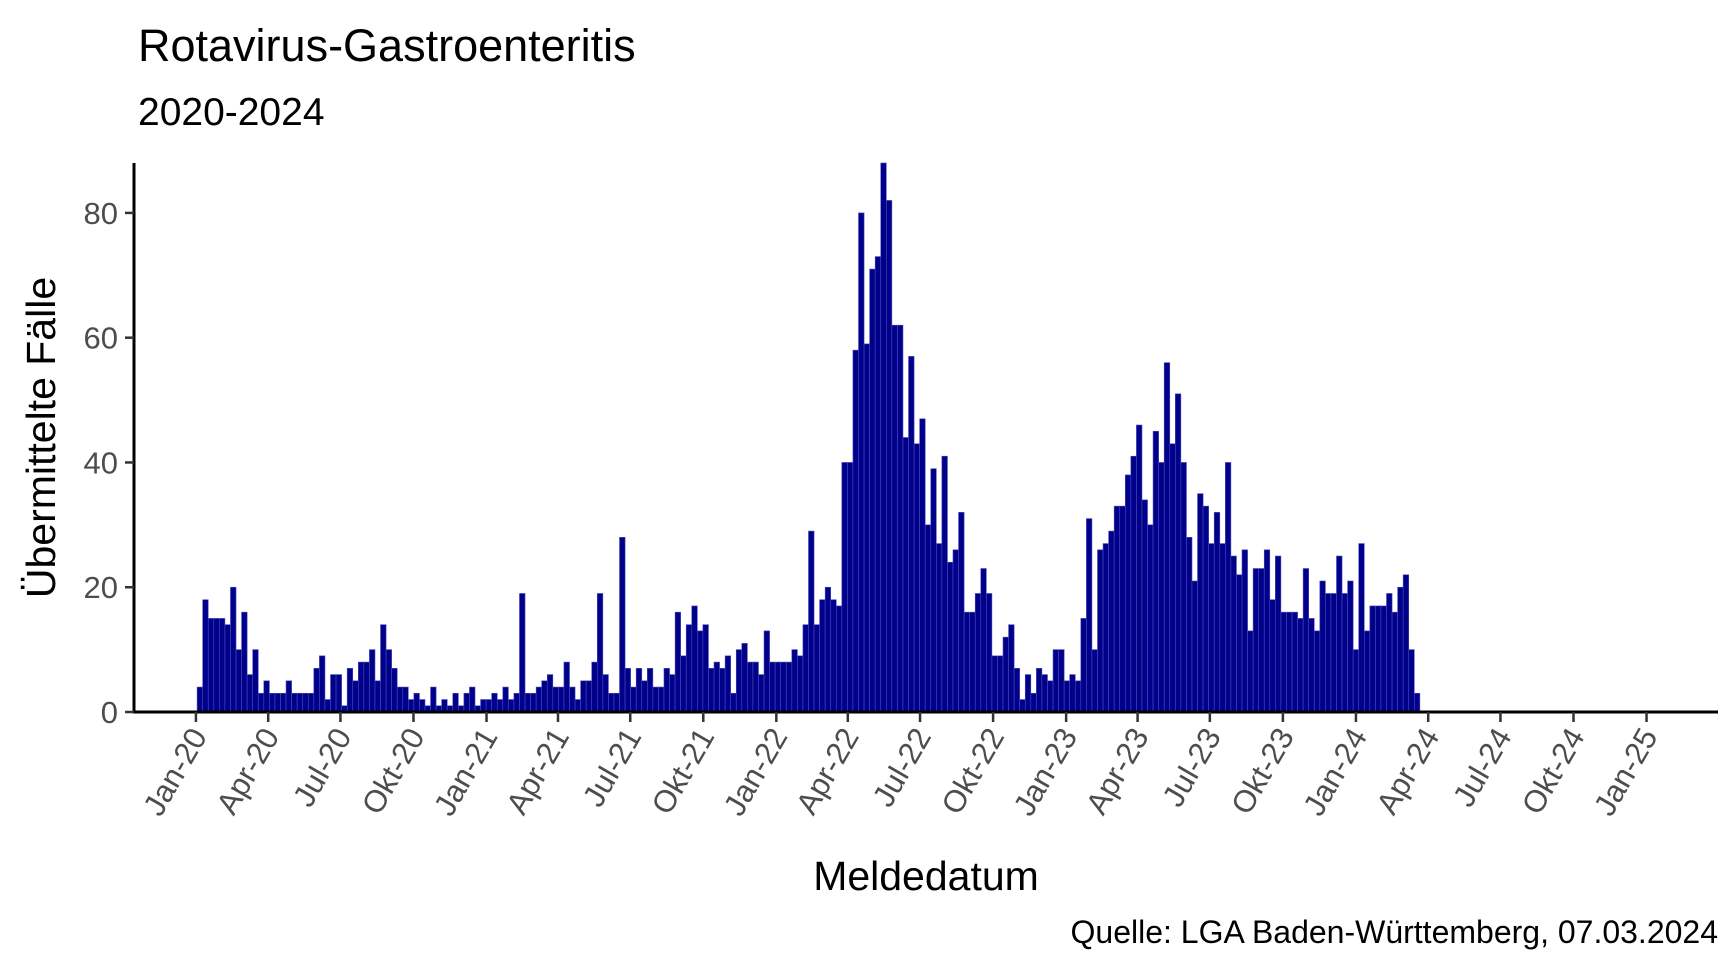  I want to click on x-tick-label: Jul-22, so click(902, 767).